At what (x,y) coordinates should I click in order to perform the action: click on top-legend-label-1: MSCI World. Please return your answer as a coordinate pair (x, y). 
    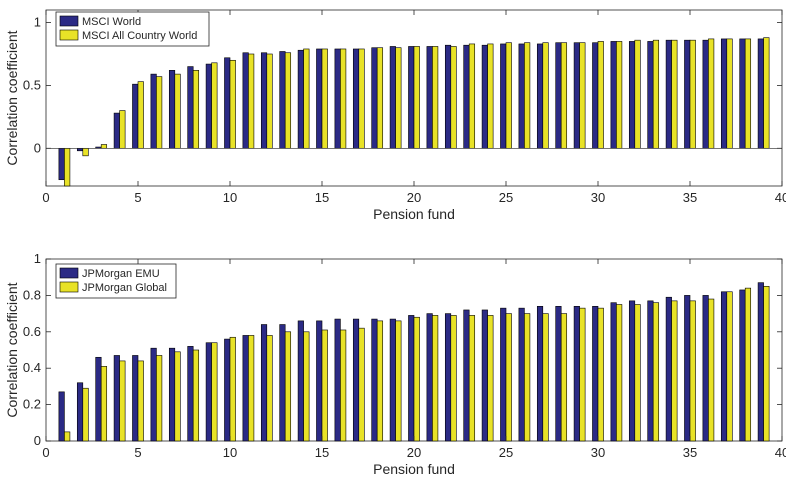
    Looking at the image, I should click on (111, 22).